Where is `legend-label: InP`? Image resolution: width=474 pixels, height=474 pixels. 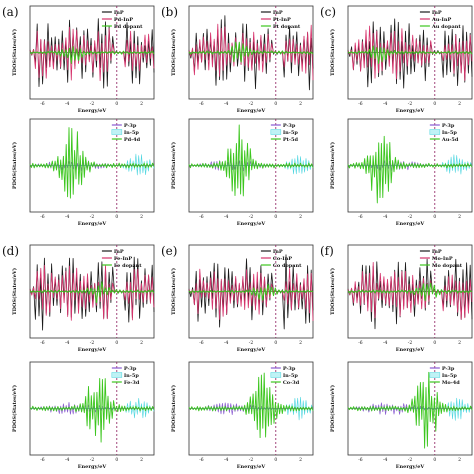 legend-label: InP is located at coordinates (119, 13).